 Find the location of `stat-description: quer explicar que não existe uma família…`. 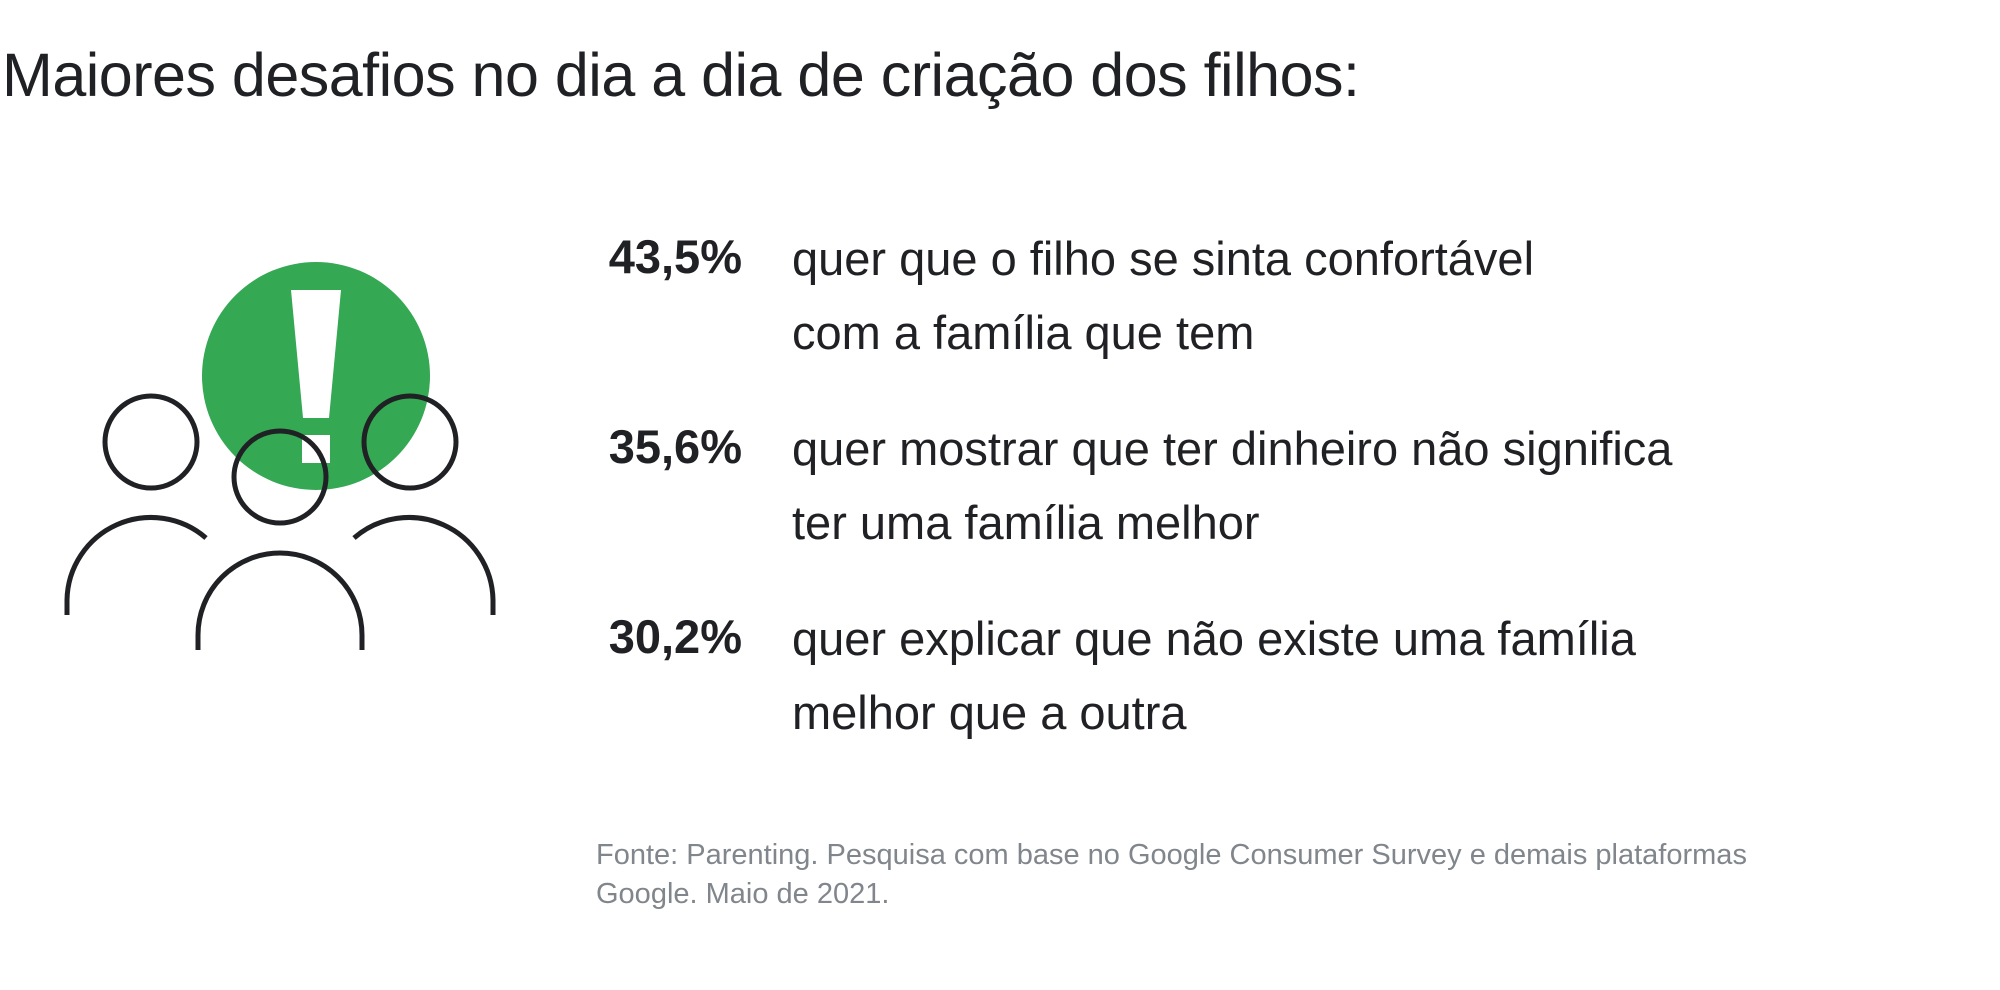

stat-description: quer explicar que não existe uma família… is located at coordinates (1342, 676).